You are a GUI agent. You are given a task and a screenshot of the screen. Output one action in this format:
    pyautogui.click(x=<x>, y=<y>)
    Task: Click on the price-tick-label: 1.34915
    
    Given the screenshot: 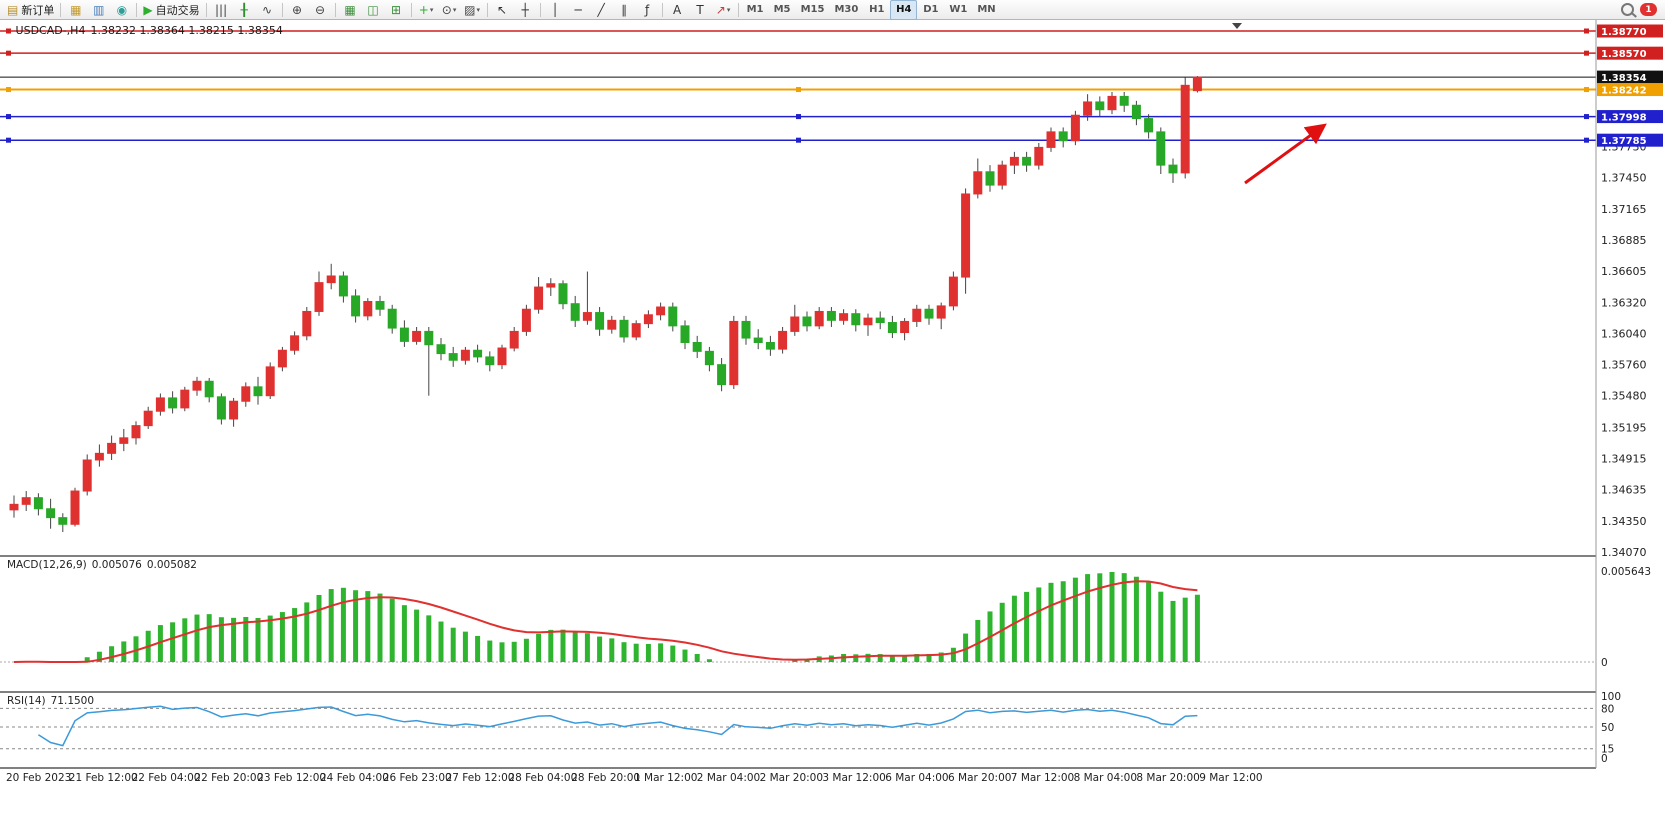 What is the action you would take?
    pyautogui.click(x=1624, y=458)
    